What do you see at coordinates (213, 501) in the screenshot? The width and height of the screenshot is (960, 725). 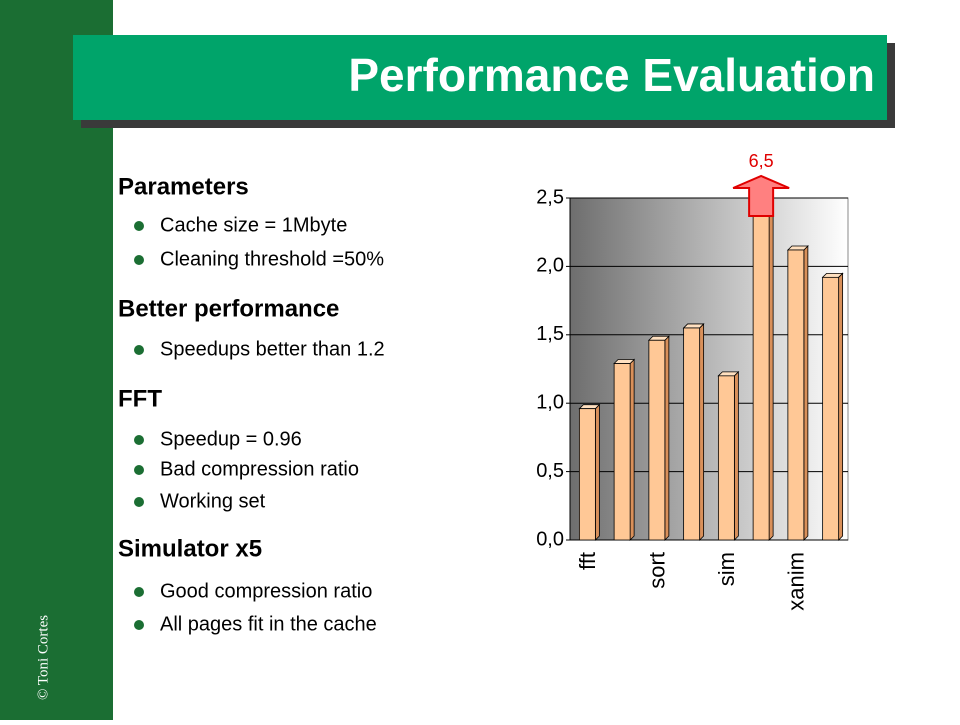 I see `bullet-item: Working set` at bounding box center [213, 501].